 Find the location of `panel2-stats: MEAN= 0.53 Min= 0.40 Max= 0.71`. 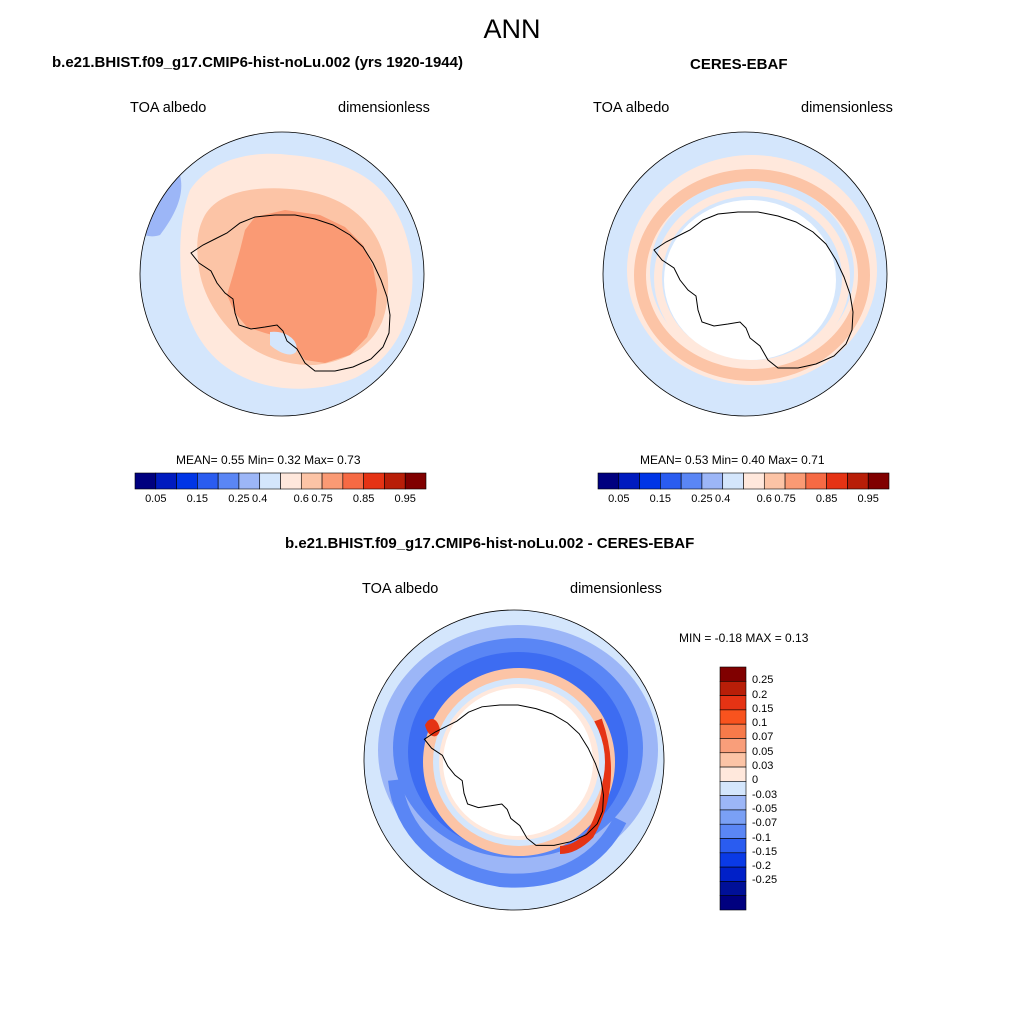

panel2-stats: MEAN= 0.53 Min= 0.40 Max= 0.71 is located at coordinates (732, 460).